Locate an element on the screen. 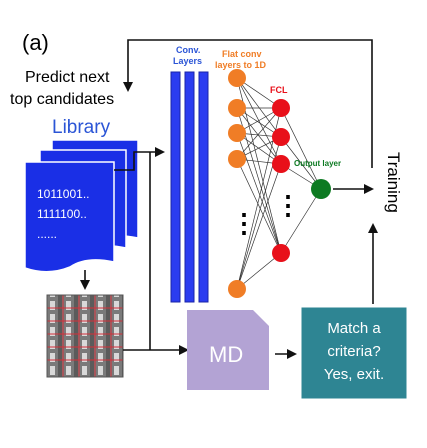 Image resolution: width=427 pixels, height=448 pixels. library-code-line-2: 1111100.. is located at coordinates (62, 214).